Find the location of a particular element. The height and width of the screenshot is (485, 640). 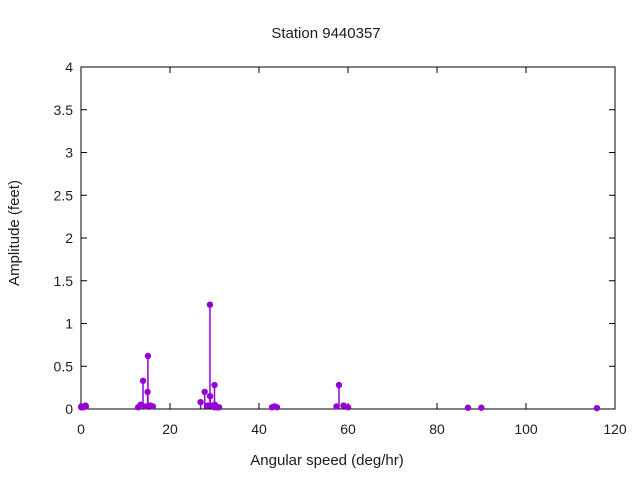

x-tick-label: 60 is located at coordinates (348, 429).